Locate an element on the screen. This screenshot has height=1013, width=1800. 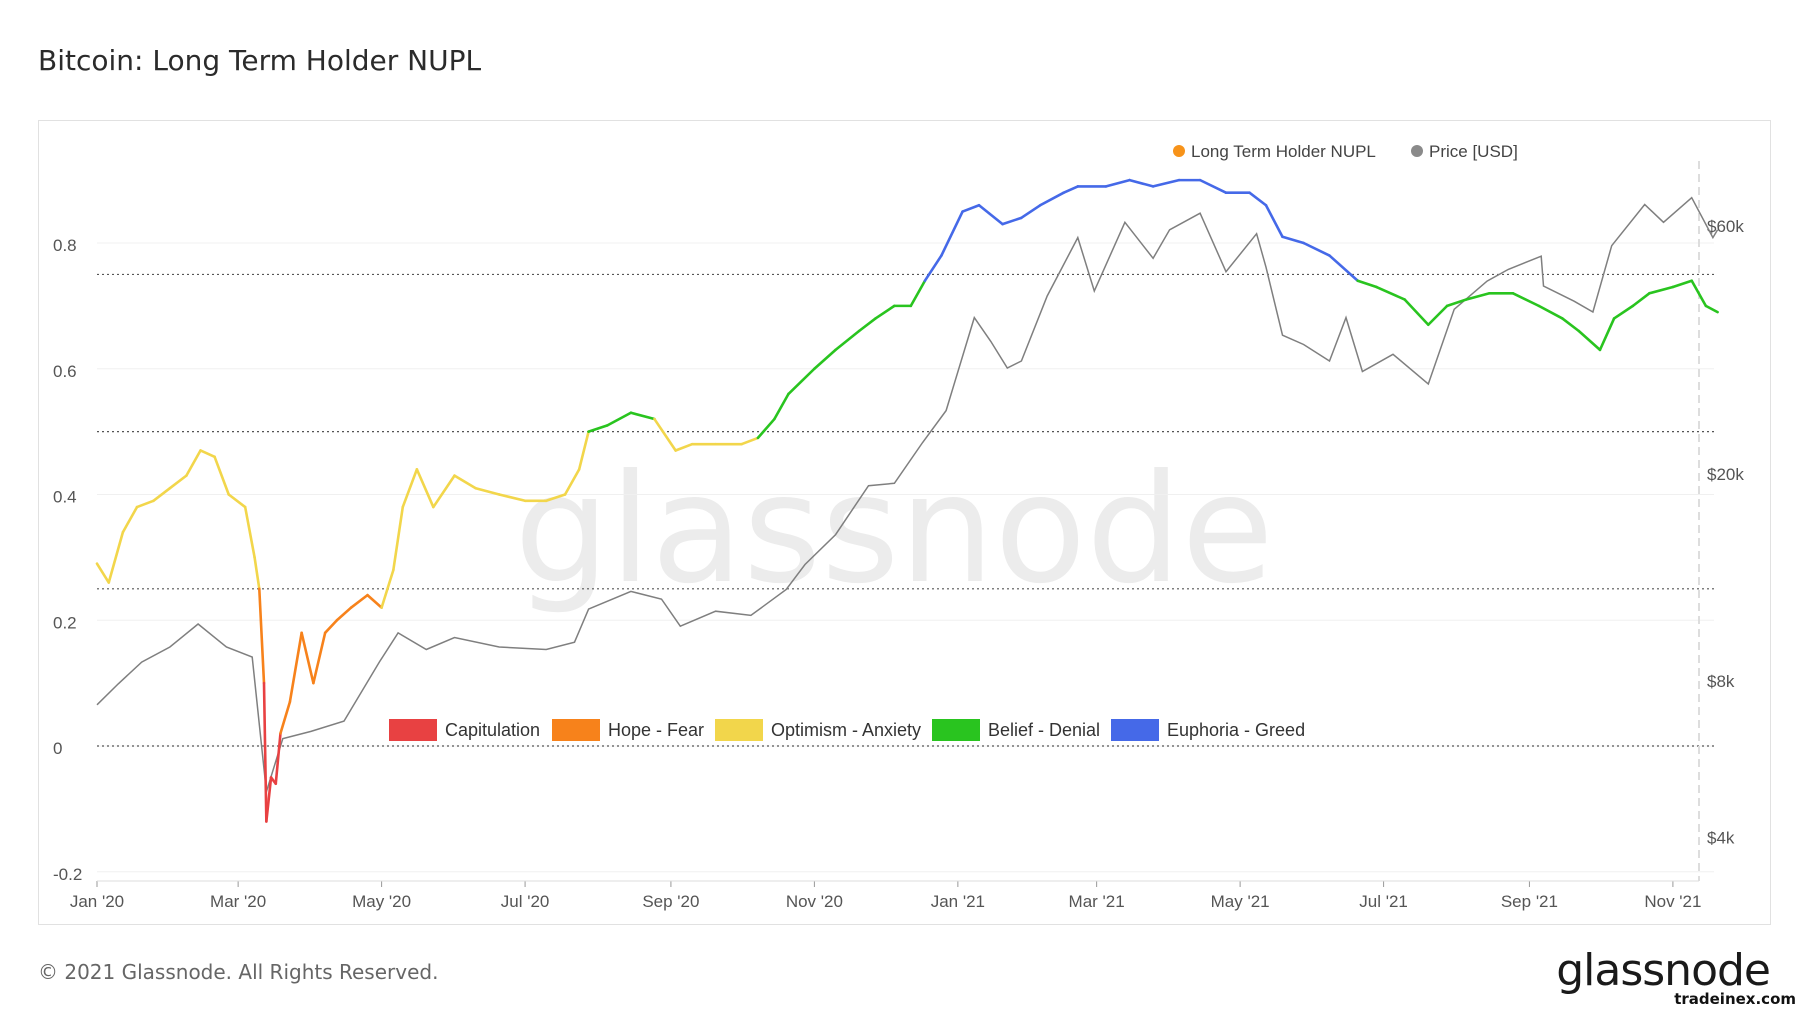
legend-price: Price [USD] is located at coordinates (1464, 151).